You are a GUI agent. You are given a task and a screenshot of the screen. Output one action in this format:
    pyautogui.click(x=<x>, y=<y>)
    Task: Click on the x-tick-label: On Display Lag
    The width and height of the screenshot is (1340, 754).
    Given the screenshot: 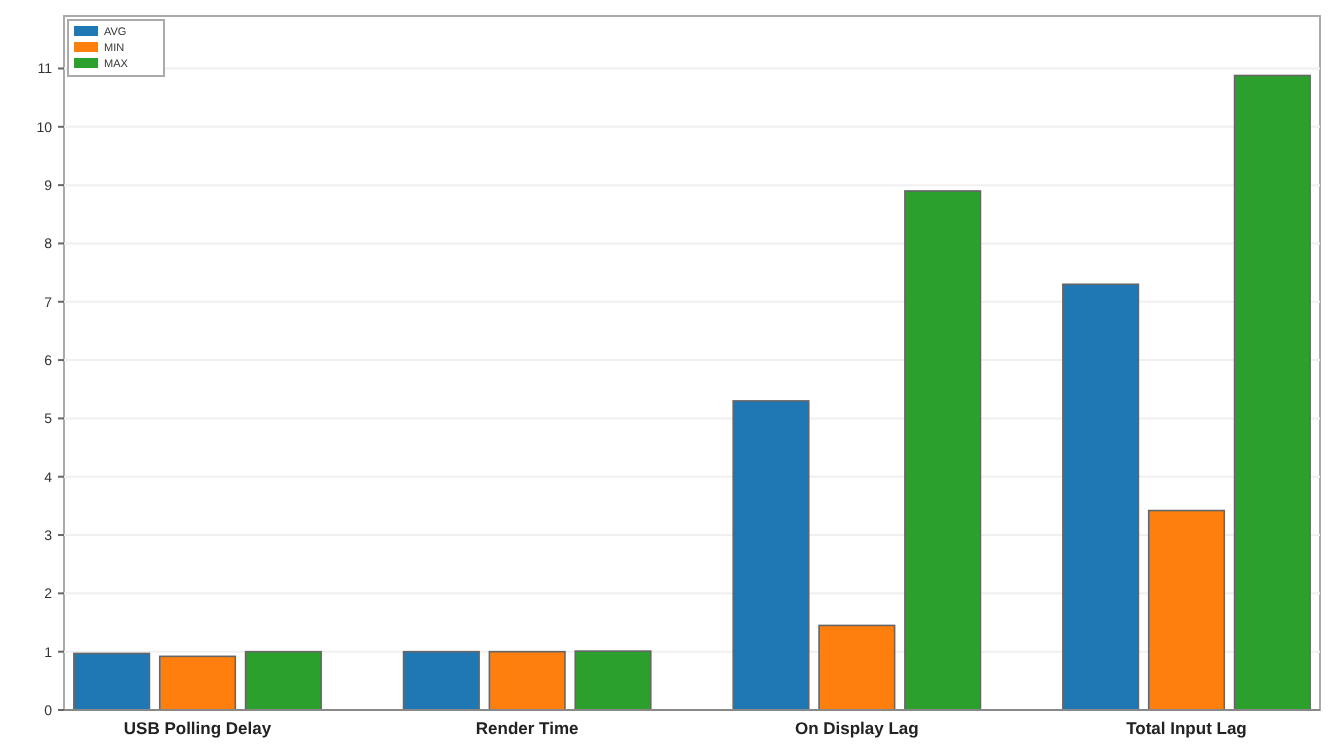 What is the action you would take?
    pyautogui.click(x=856, y=728)
    